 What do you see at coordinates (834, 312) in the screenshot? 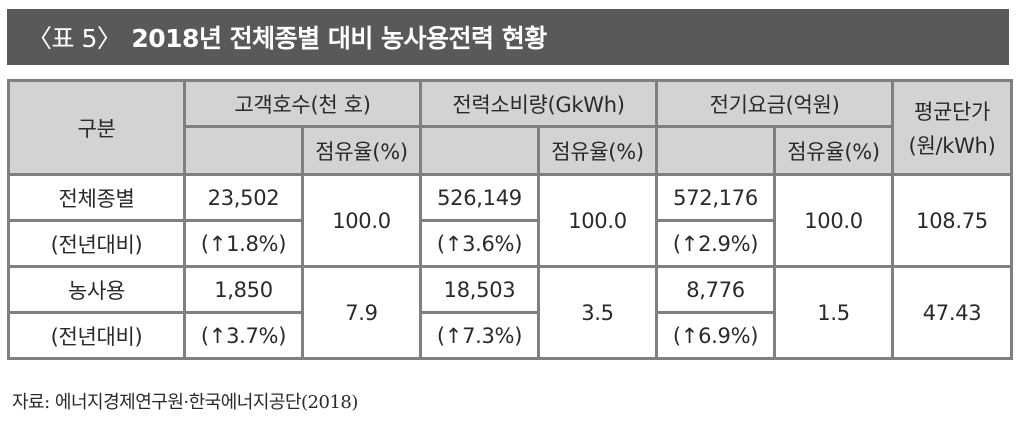
I see `charge-share: 1.5` at bounding box center [834, 312].